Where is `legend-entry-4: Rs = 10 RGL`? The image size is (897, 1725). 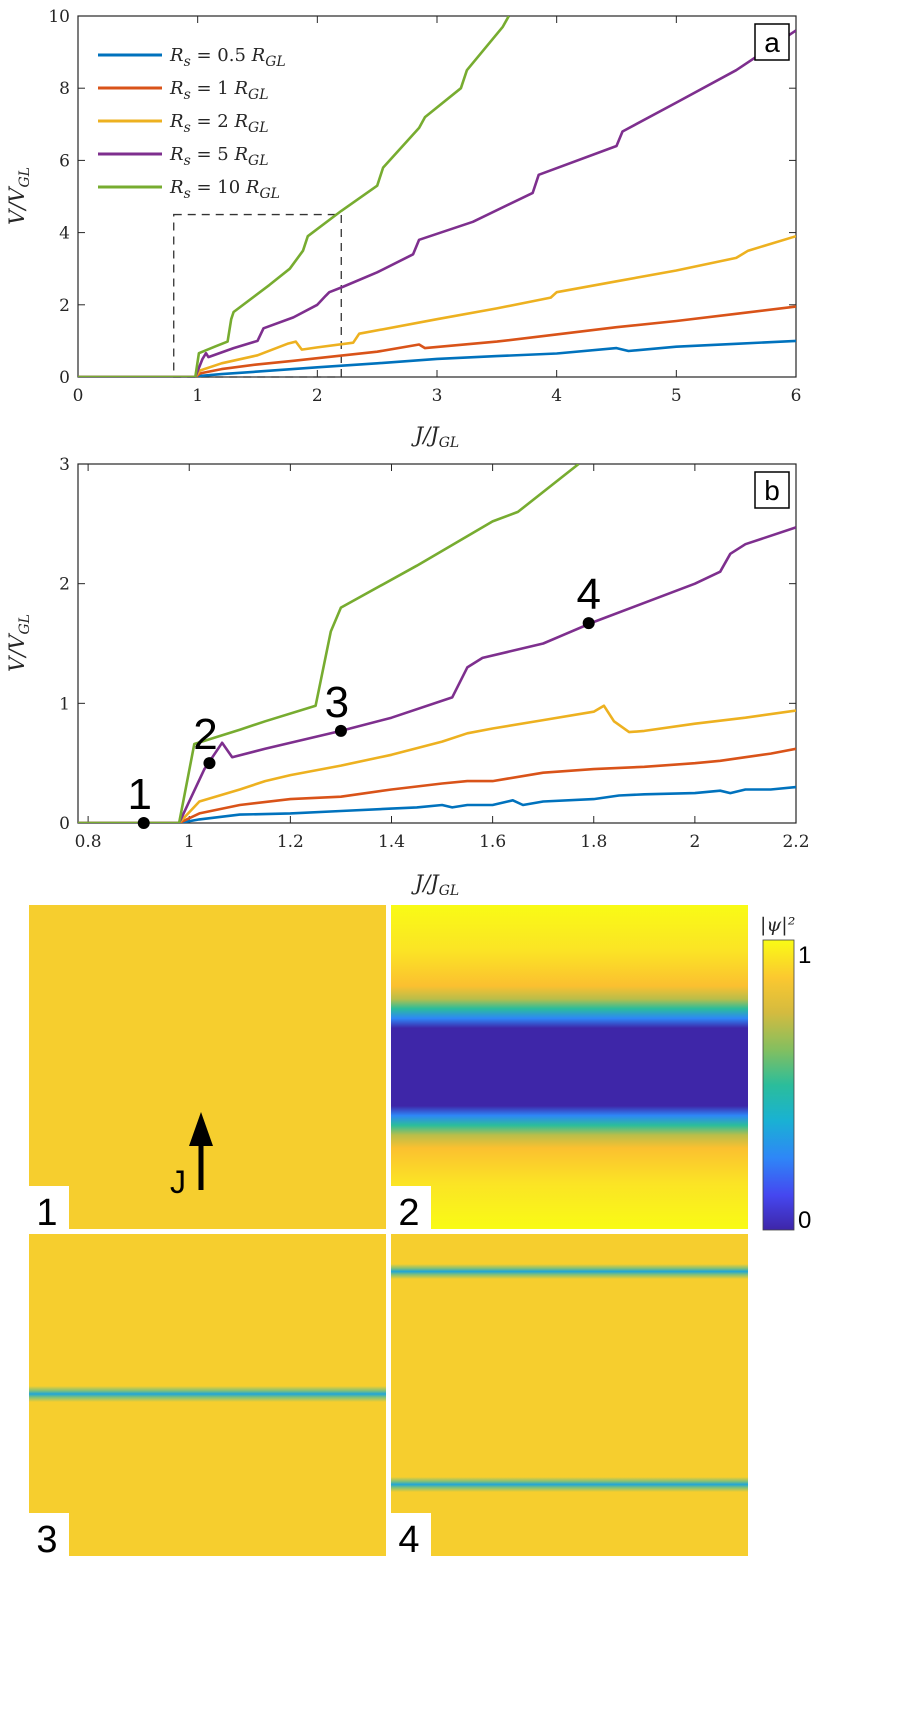
legend-entry-4: Rs = 10 RGL is located at coordinates (224, 189).